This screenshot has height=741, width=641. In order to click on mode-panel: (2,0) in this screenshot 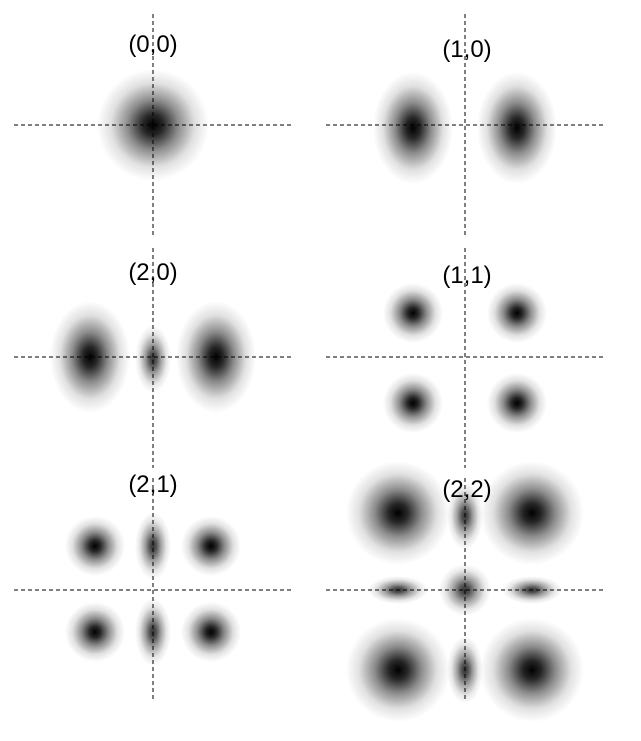, I will do `click(153, 358)`.